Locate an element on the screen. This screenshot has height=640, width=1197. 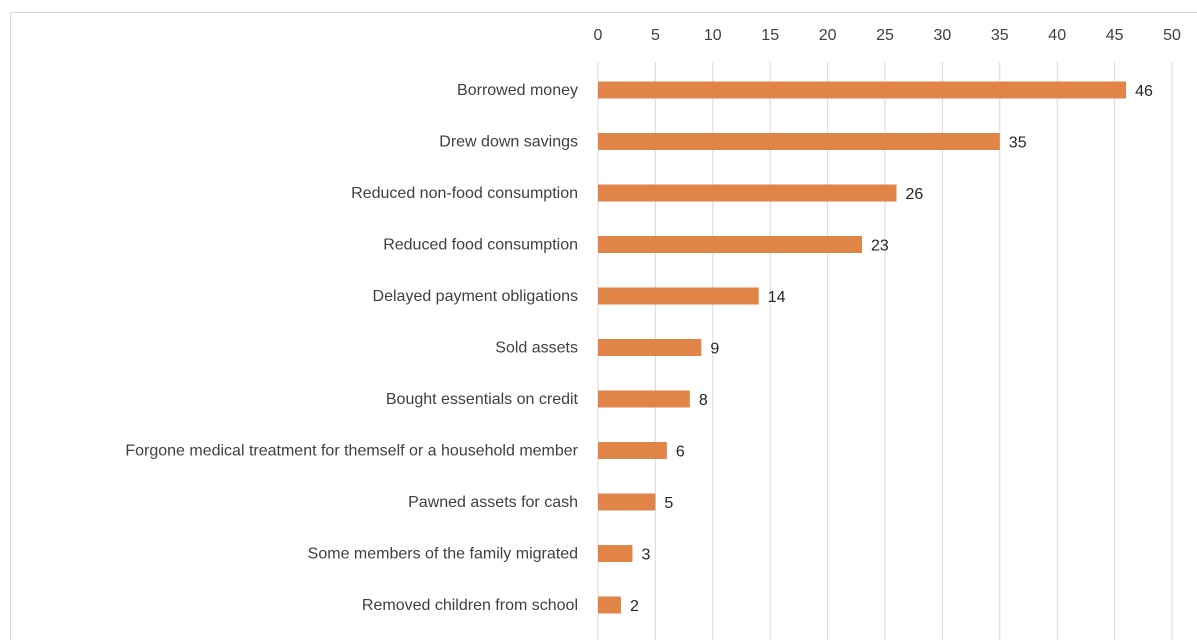
x-tick-label: 20 is located at coordinates (828, 35).